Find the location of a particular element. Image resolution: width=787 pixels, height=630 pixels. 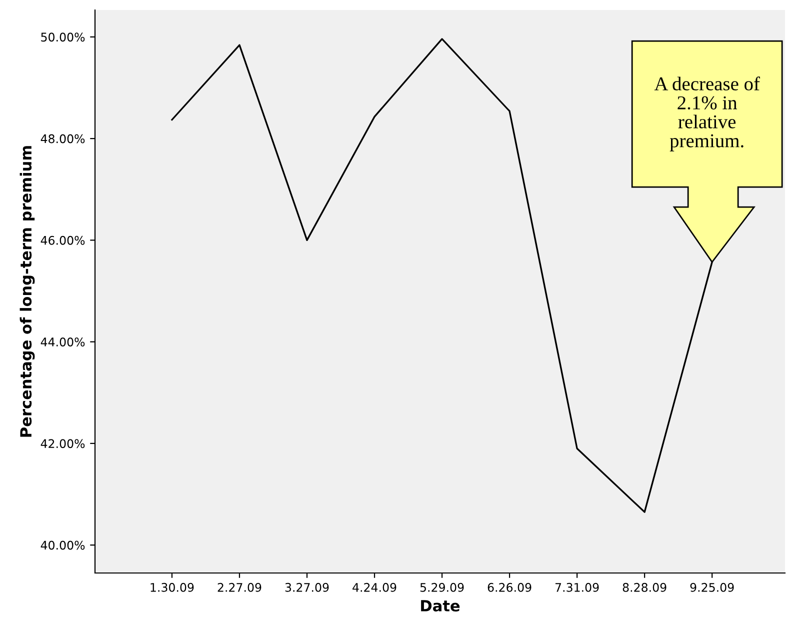

x-axis-title: Date is located at coordinates (440, 606).